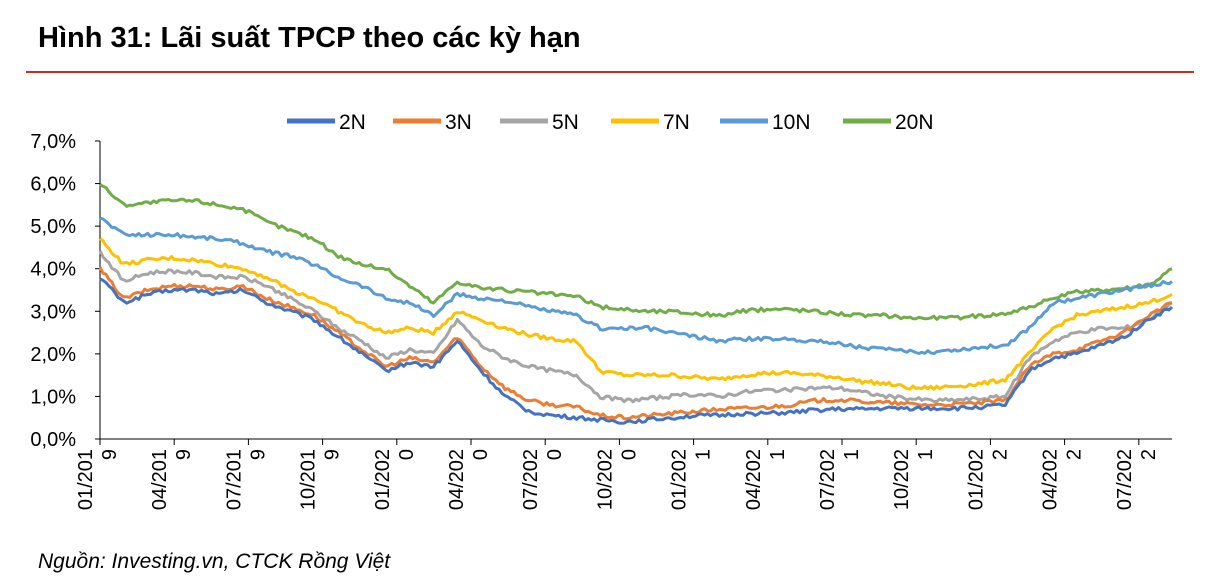 The image size is (1214, 586). Describe the element at coordinates (543, 479) in the screenshot. I see `x-tick-label: 07/202 0` at that location.